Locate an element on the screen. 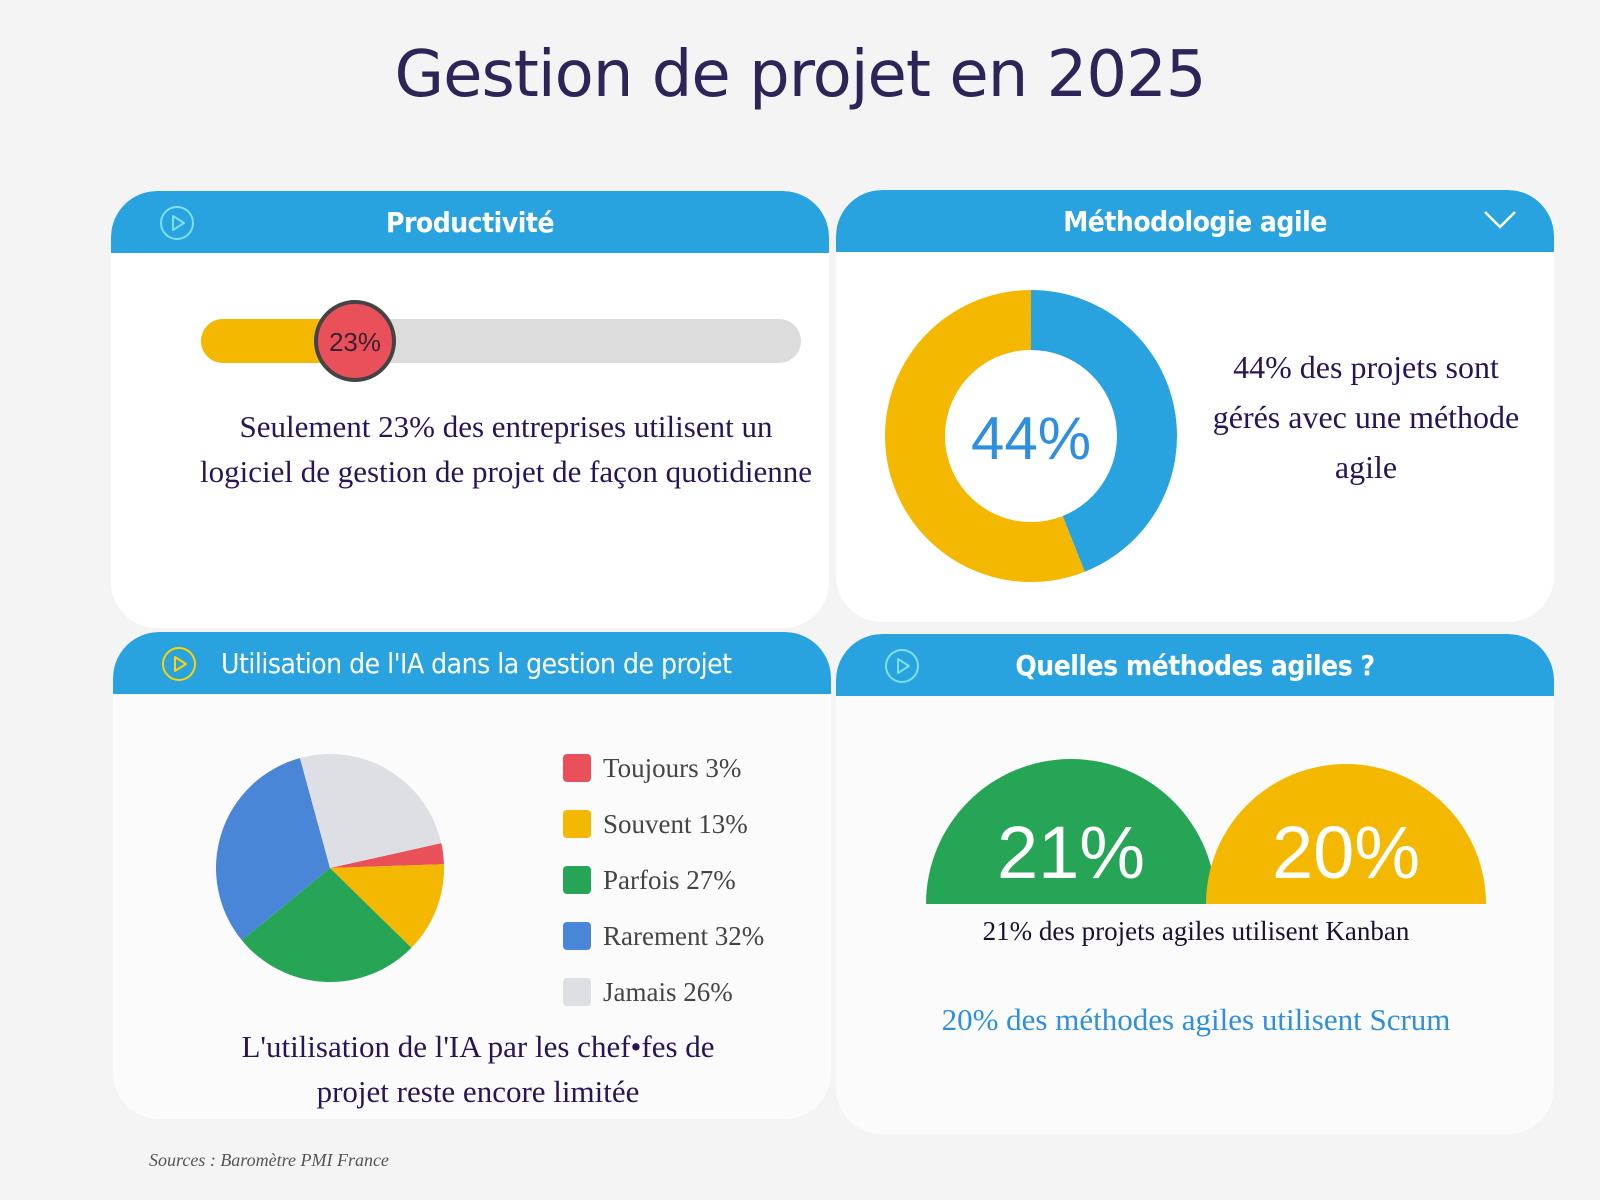  agile-header: Méthodologie agile is located at coordinates (1195, 221).